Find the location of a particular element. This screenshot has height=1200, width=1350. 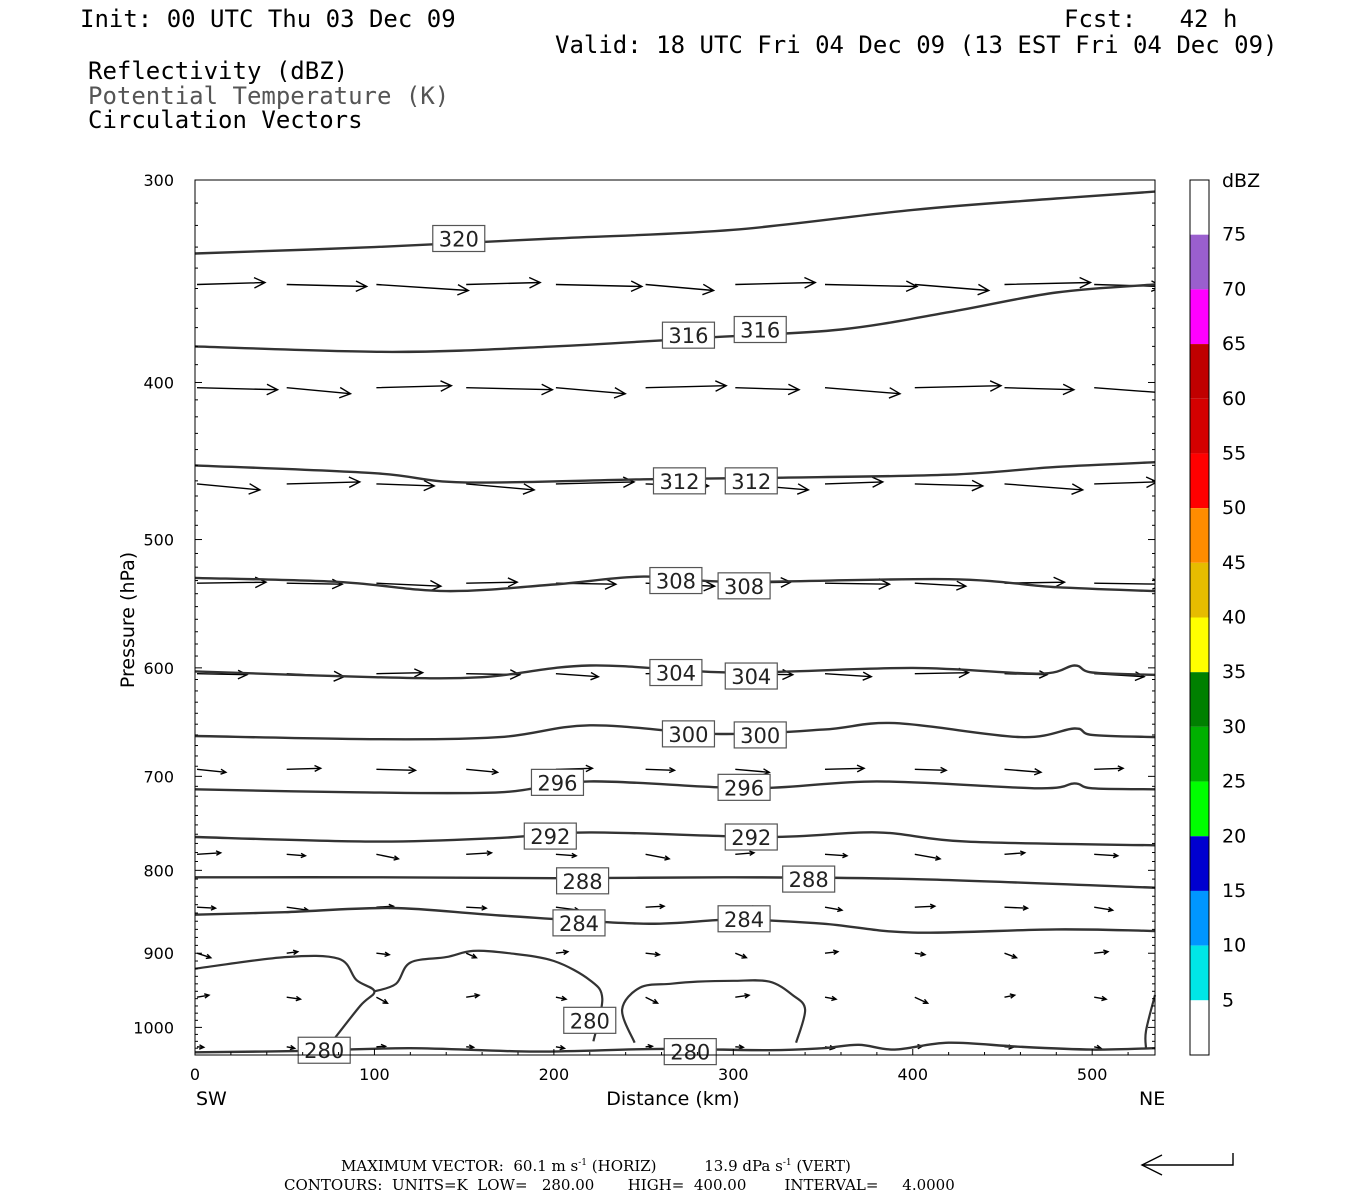

reference-vector is located at coordinates (1187, 1164).